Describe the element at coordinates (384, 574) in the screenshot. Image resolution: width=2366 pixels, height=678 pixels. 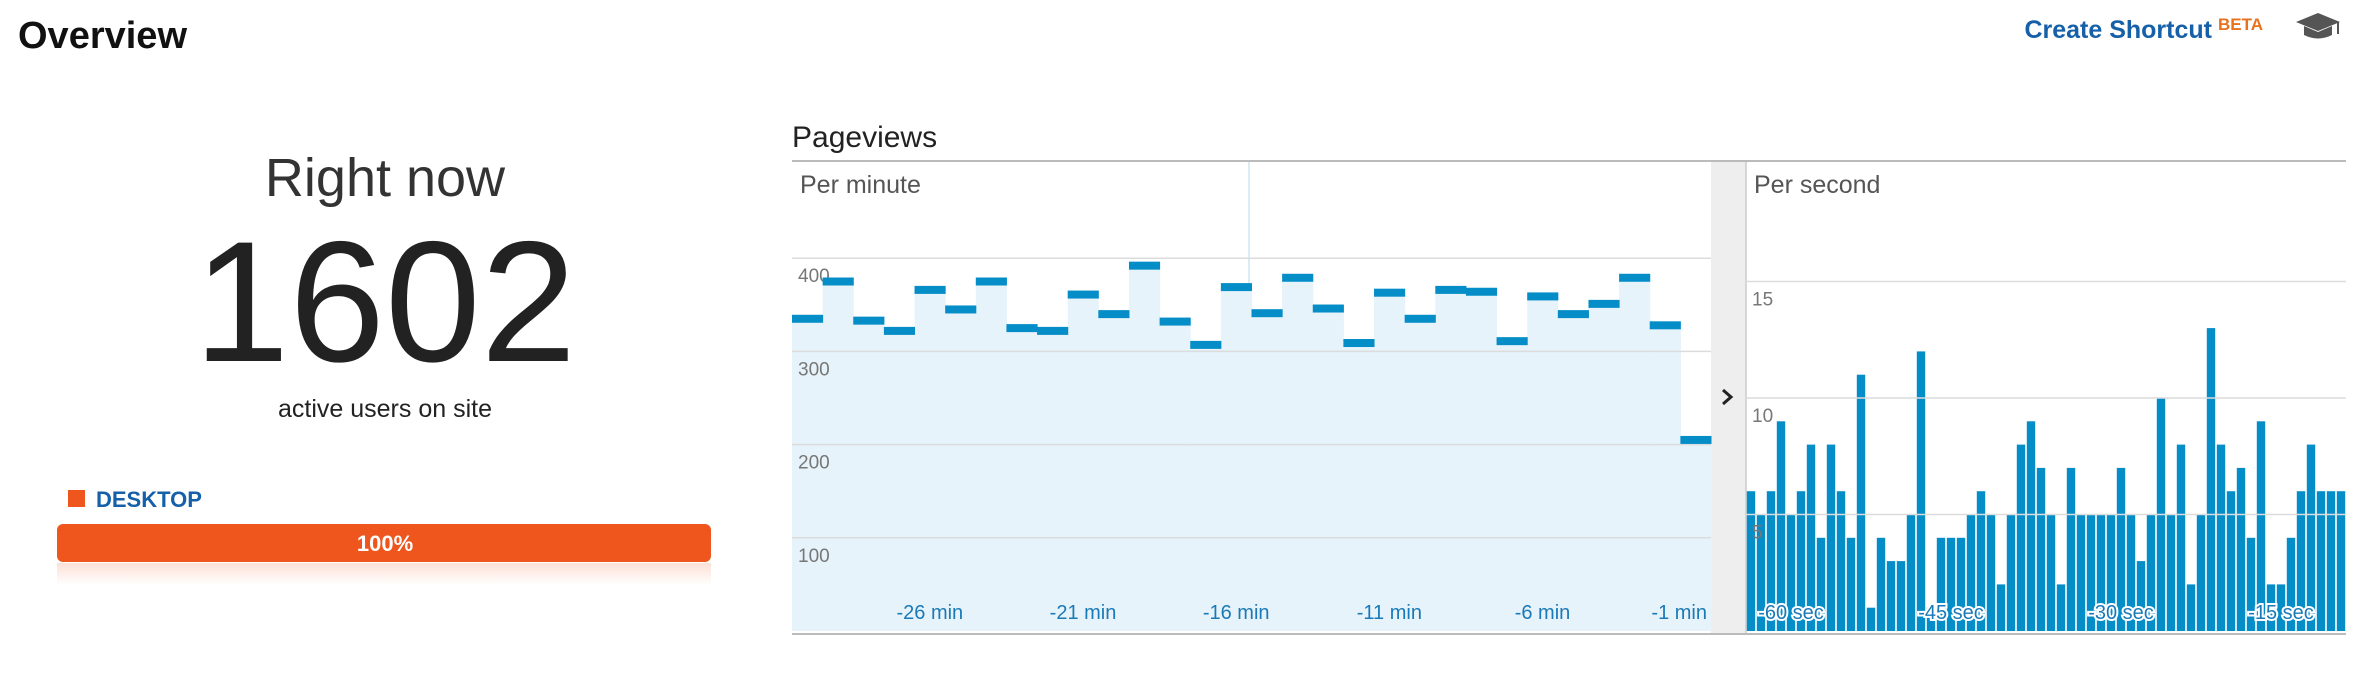
I see `bar-reflection` at that location.